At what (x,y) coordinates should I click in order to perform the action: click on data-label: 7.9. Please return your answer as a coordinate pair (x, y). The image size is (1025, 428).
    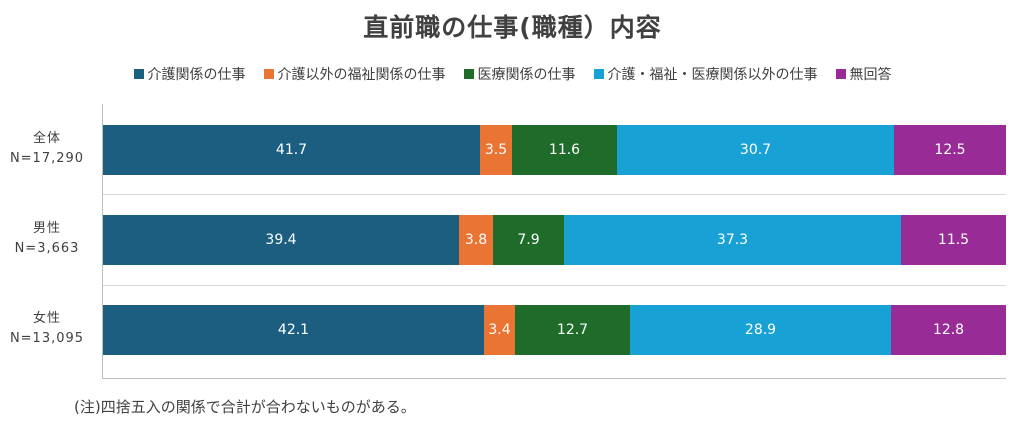
    Looking at the image, I should click on (528, 240).